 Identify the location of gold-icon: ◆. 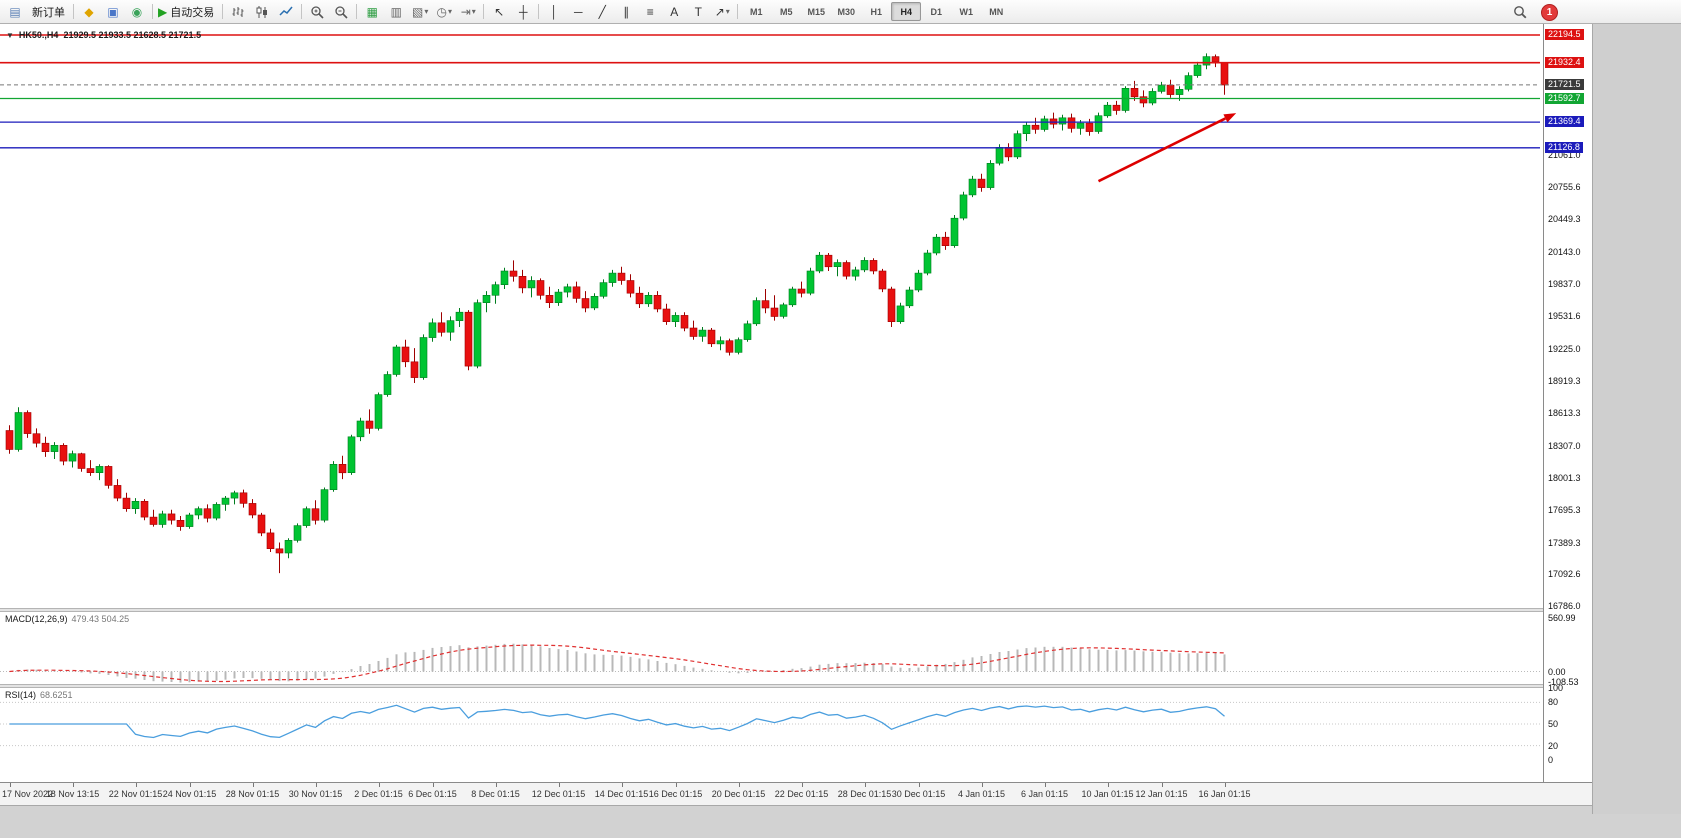
(89, 11).